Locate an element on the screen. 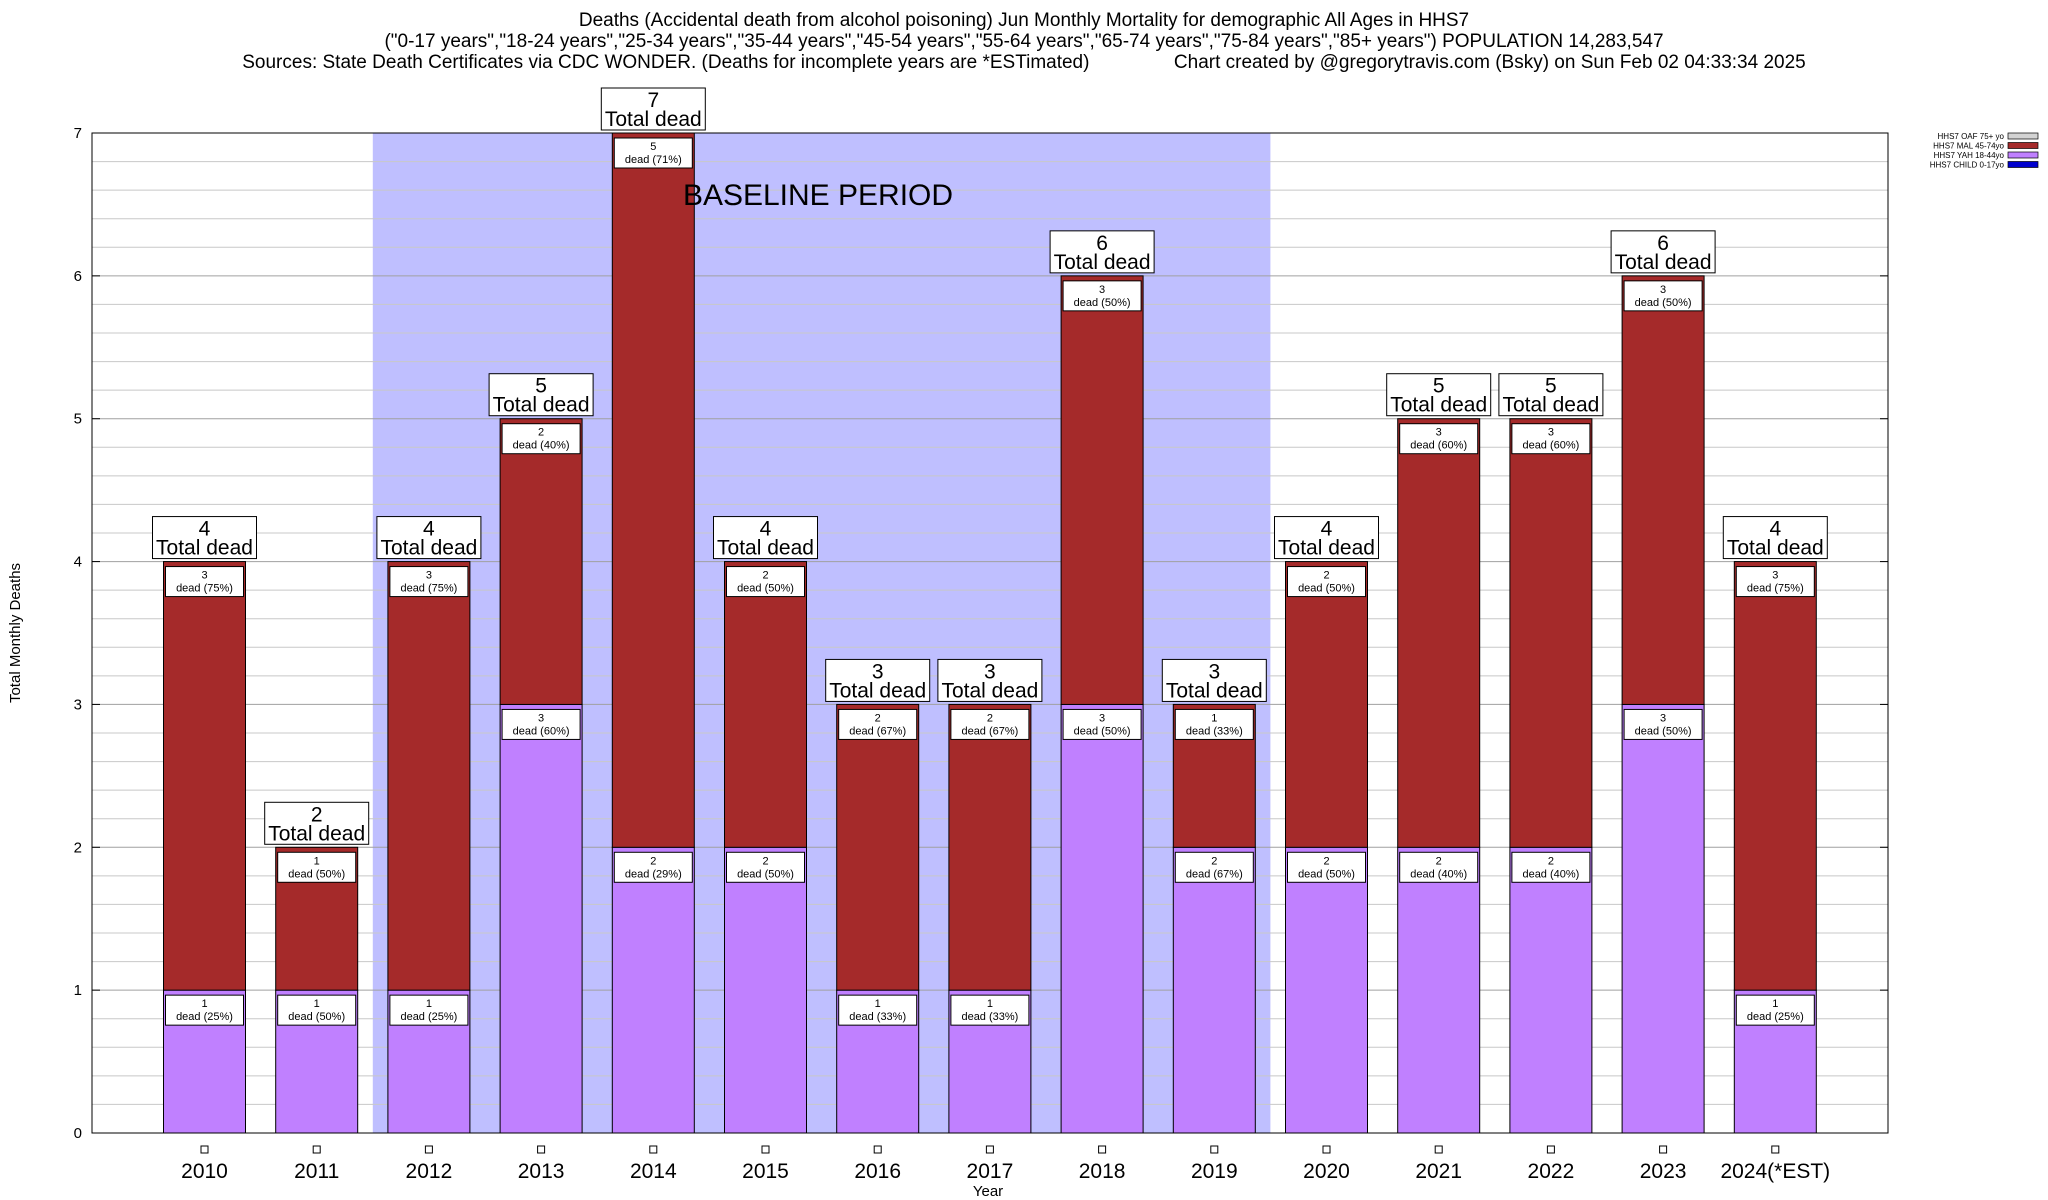 This screenshot has height=1200, width=2048. total-count-label: 7 is located at coordinates (653, 100).